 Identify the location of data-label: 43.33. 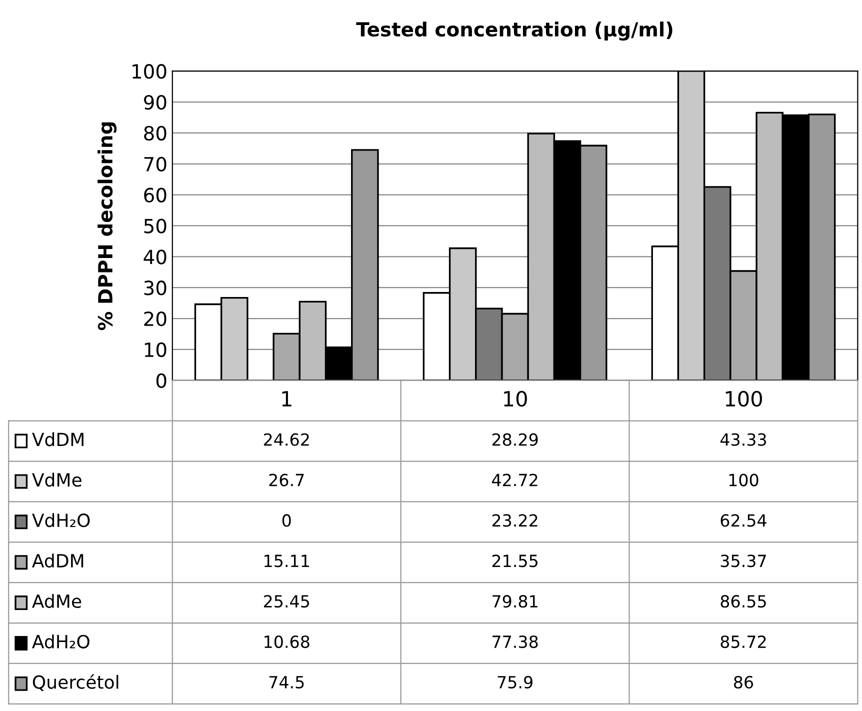
(743, 439).